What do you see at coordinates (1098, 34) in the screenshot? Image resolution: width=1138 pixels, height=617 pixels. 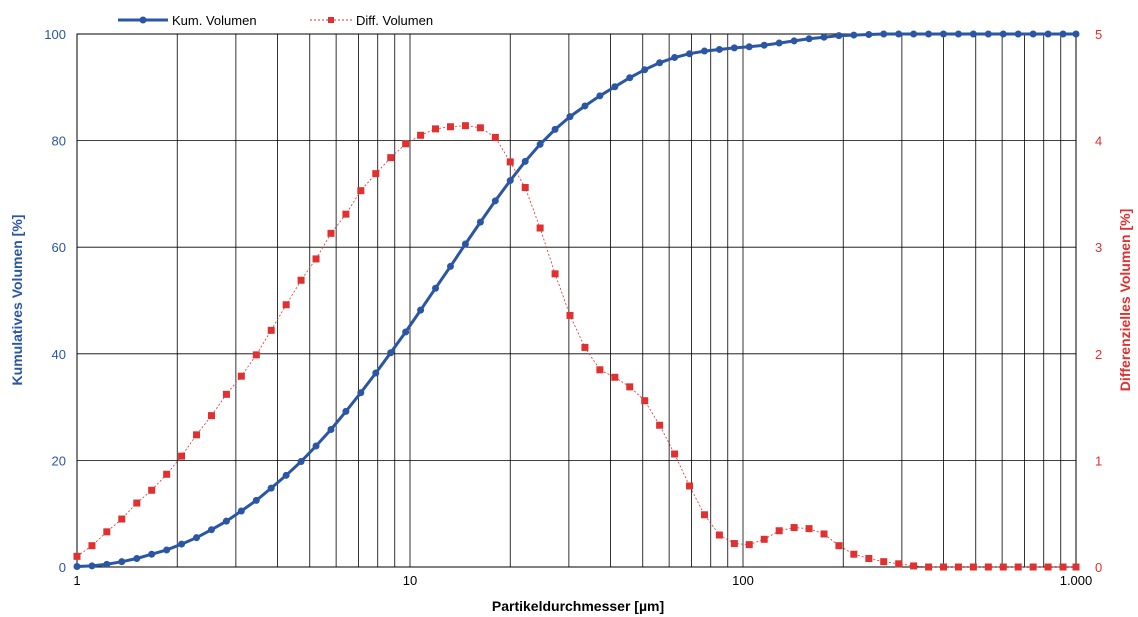 I see `y-right-tick-label: 5` at bounding box center [1098, 34].